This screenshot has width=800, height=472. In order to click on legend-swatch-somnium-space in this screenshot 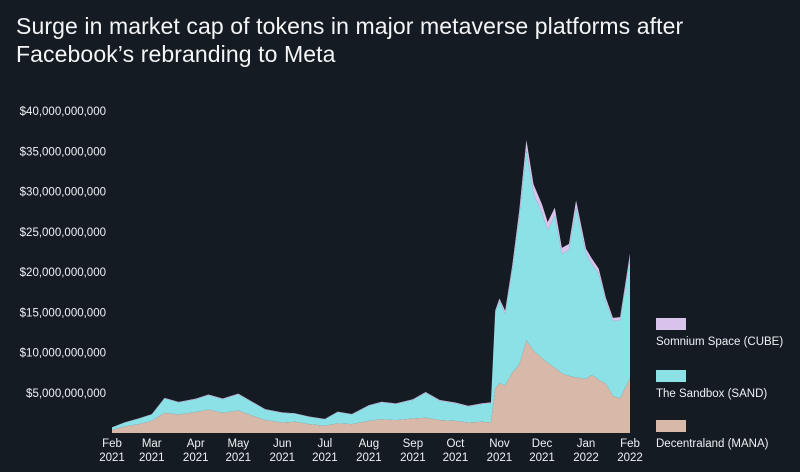, I will do `click(671, 324)`.